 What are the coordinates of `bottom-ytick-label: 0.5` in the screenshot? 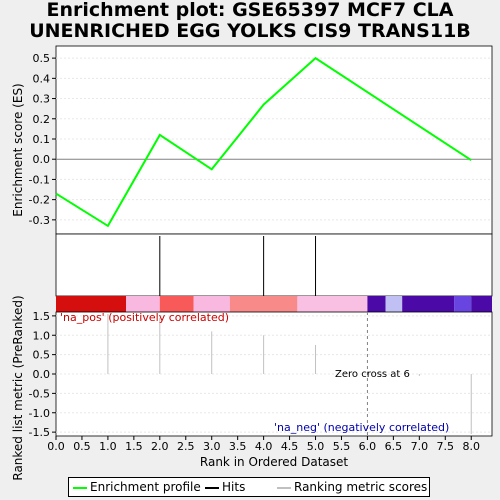 It's located at (42, 355).